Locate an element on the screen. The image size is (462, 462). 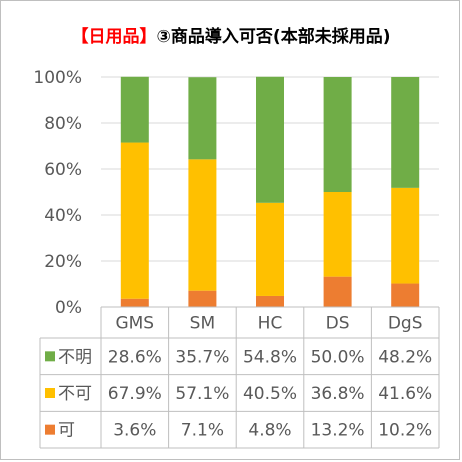
data-label: 10.2% is located at coordinates (405, 431).